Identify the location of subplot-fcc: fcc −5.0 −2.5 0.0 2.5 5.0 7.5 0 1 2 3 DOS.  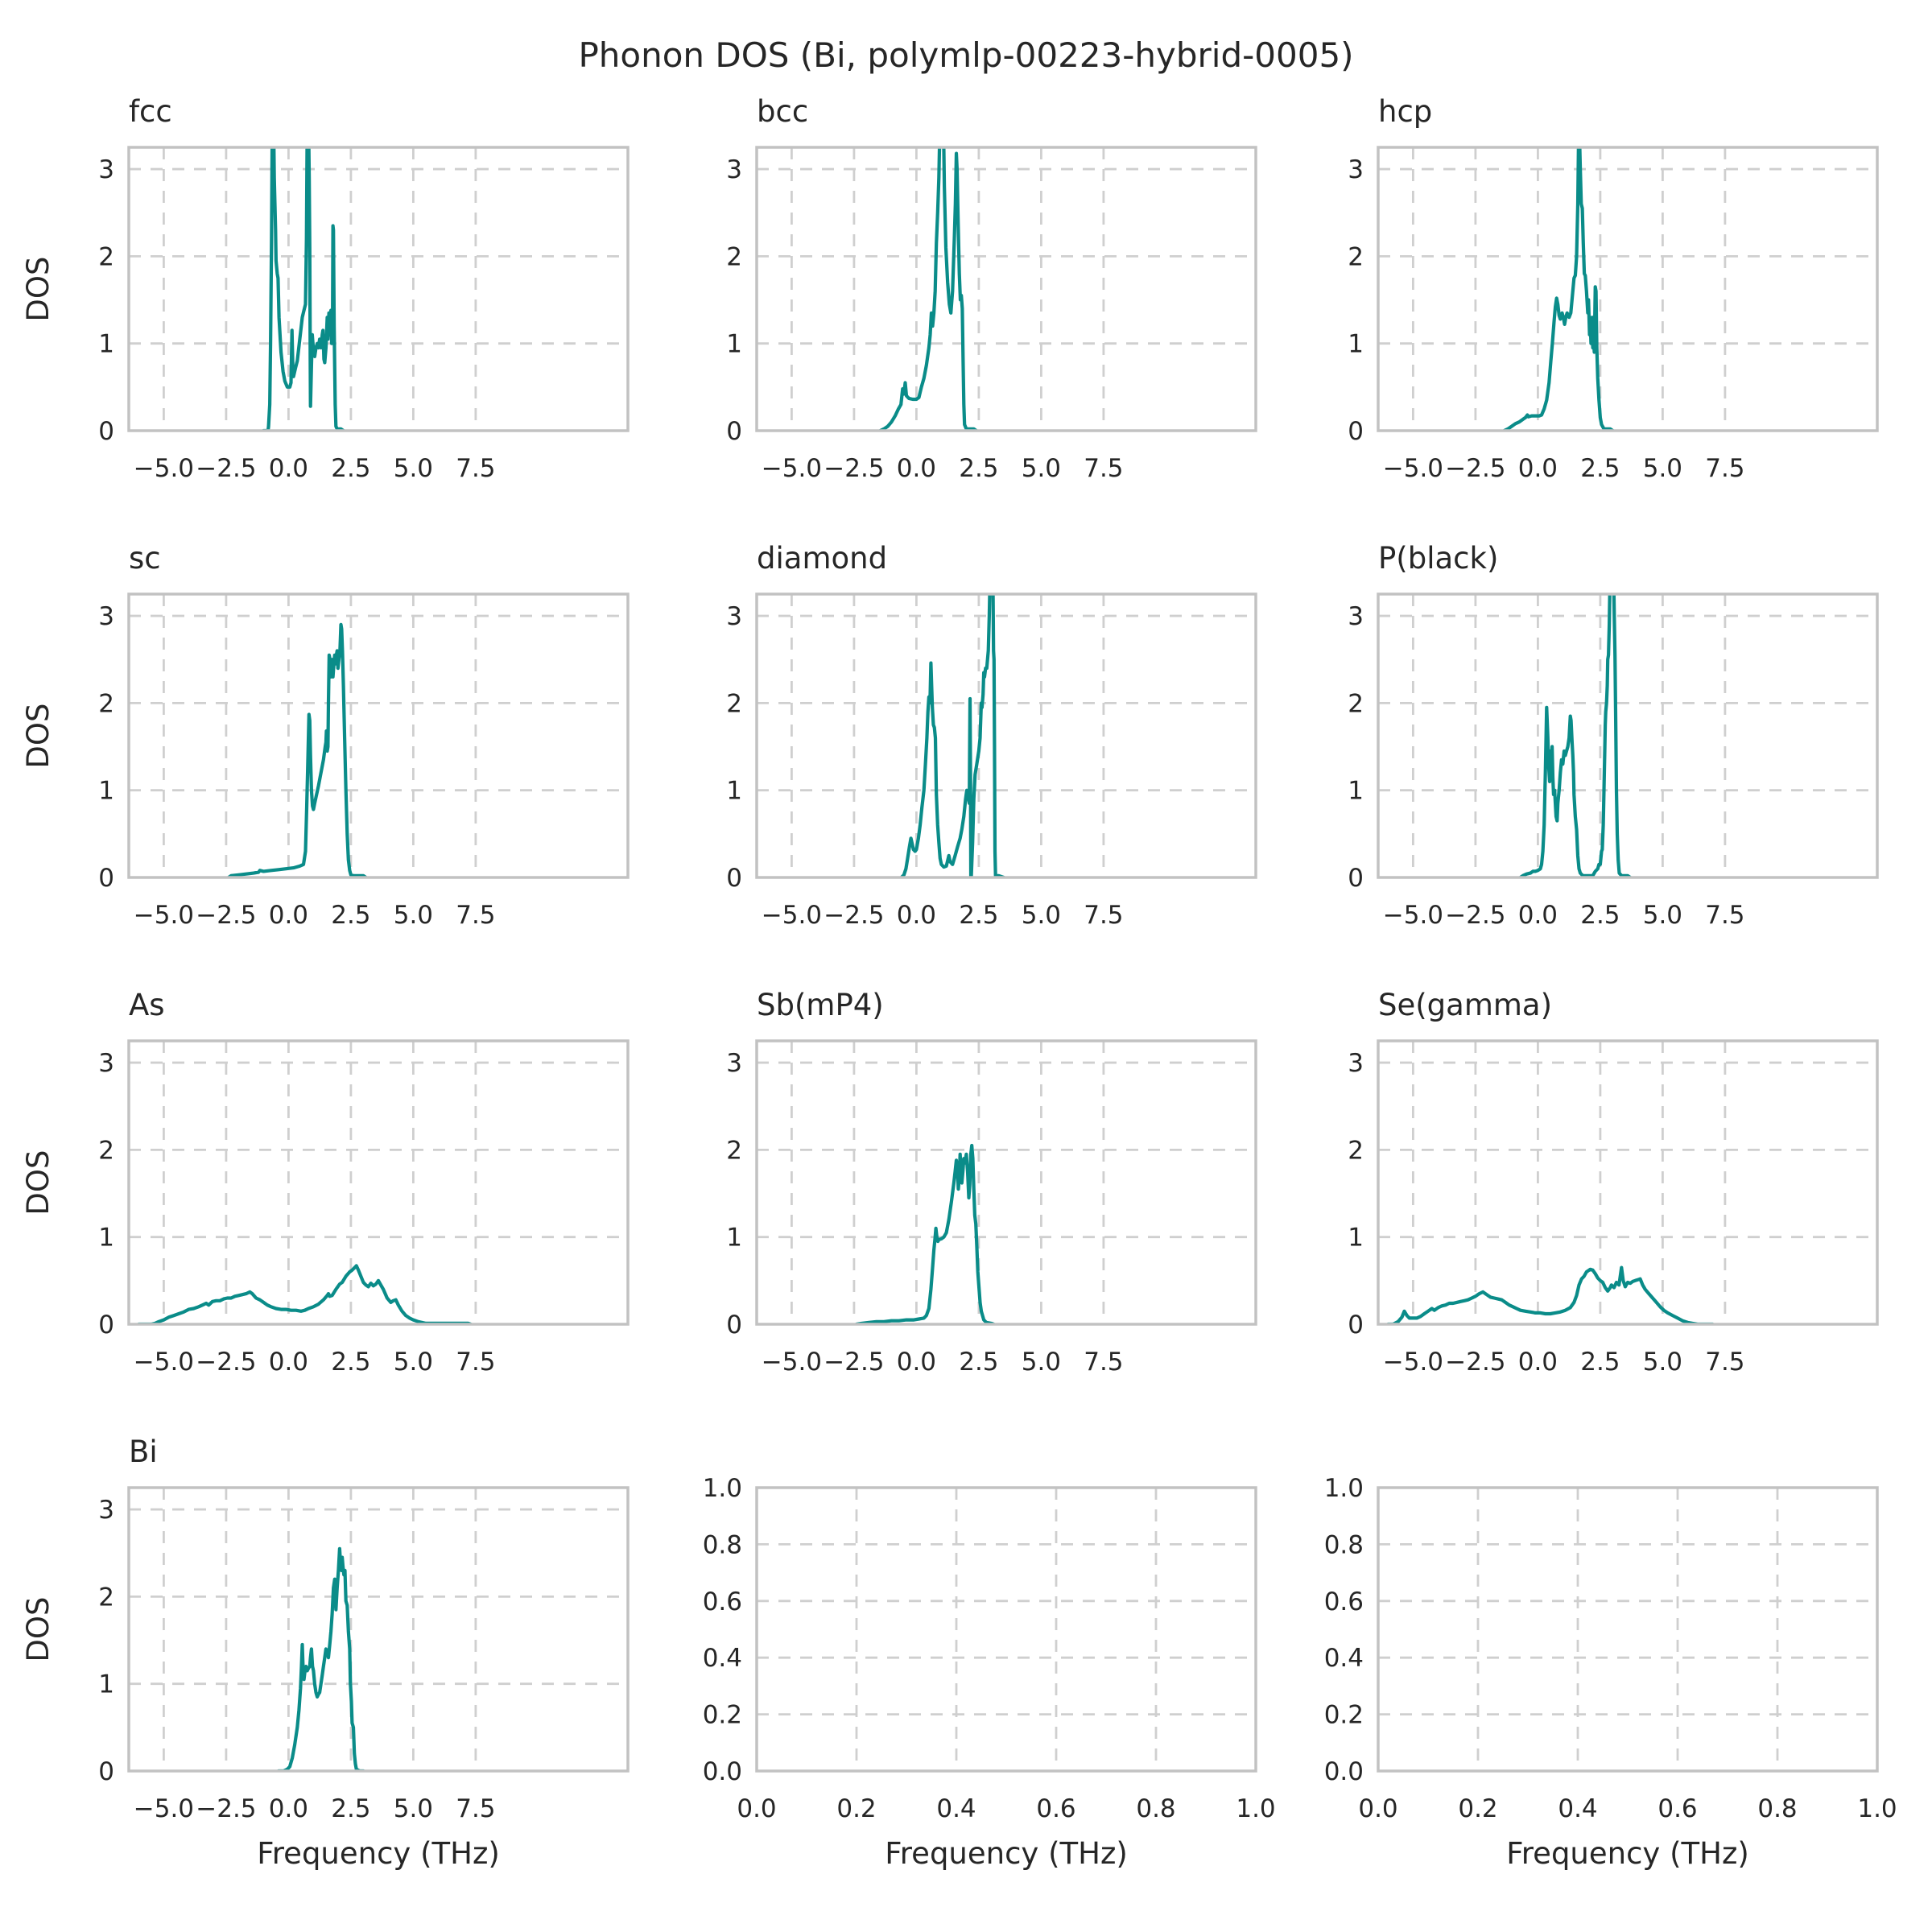
(325, 288).